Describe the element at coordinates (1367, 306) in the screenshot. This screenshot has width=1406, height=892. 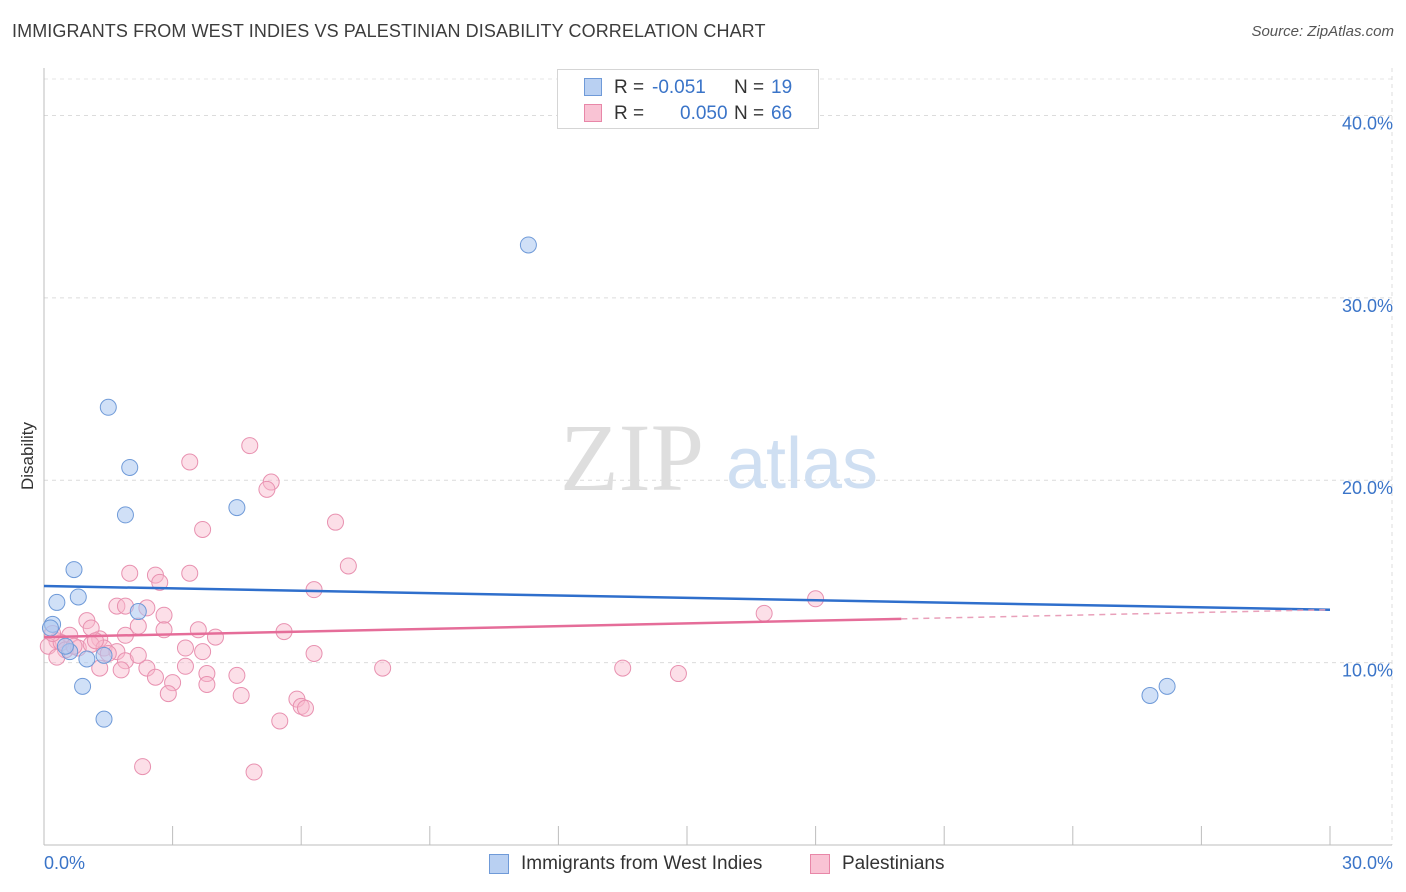
I see `y-tick-label: 30.0%` at that location.